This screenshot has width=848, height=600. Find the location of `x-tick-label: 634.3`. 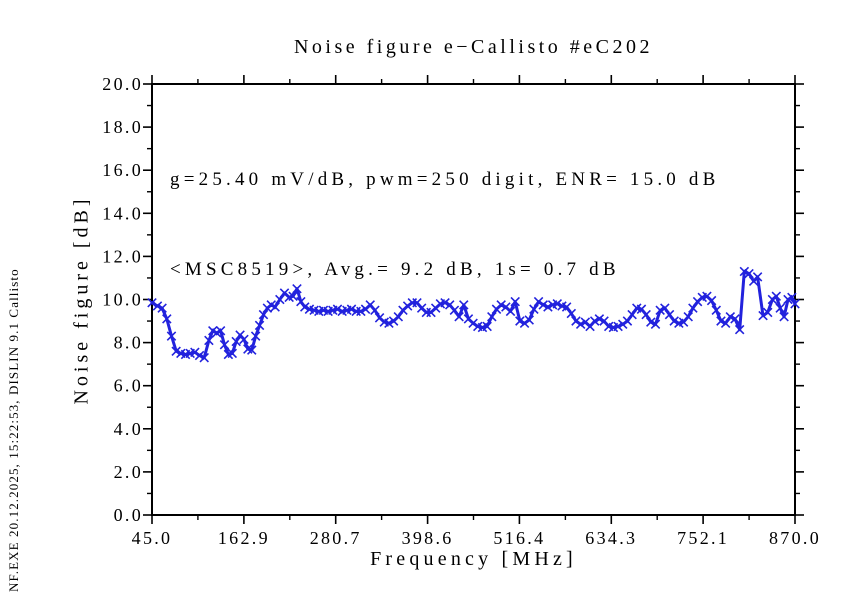

x-tick-label: 634.3 is located at coordinates (611, 538).